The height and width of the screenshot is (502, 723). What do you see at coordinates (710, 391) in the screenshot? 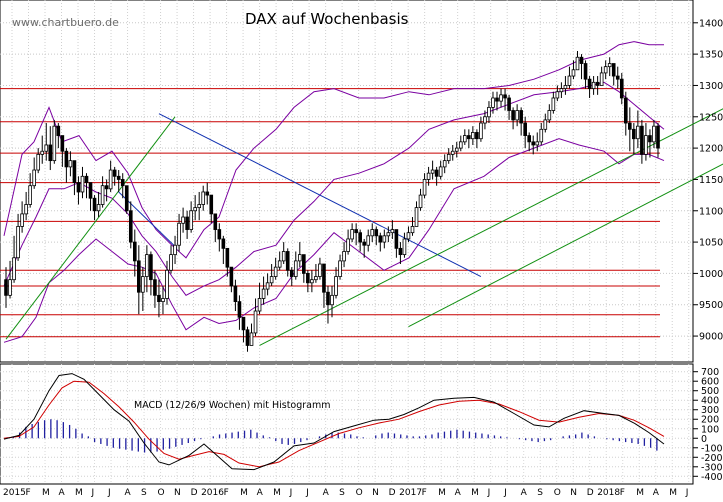
I see `macd-tick-label: 500` at bounding box center [710, 391].